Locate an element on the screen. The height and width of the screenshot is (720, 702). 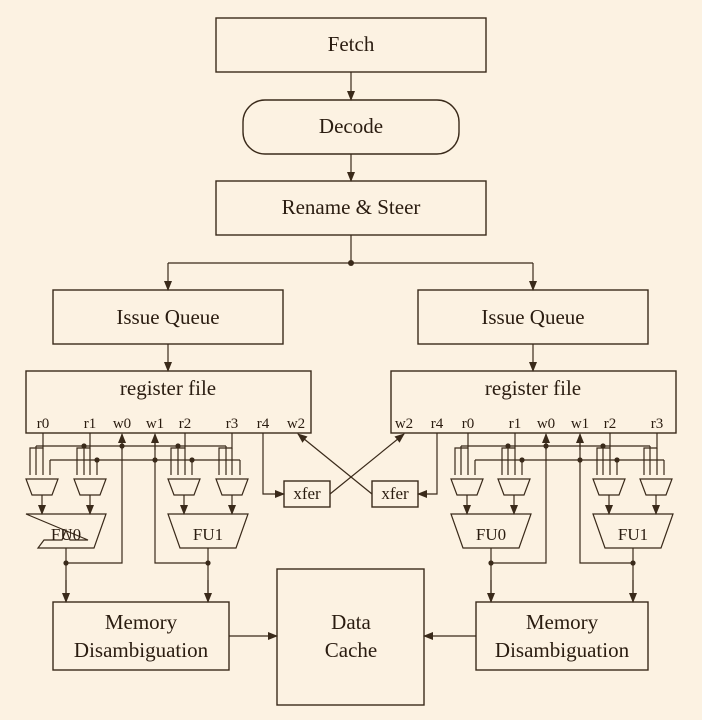
left-port-w1: w1 is located at coordinates (155, 424).